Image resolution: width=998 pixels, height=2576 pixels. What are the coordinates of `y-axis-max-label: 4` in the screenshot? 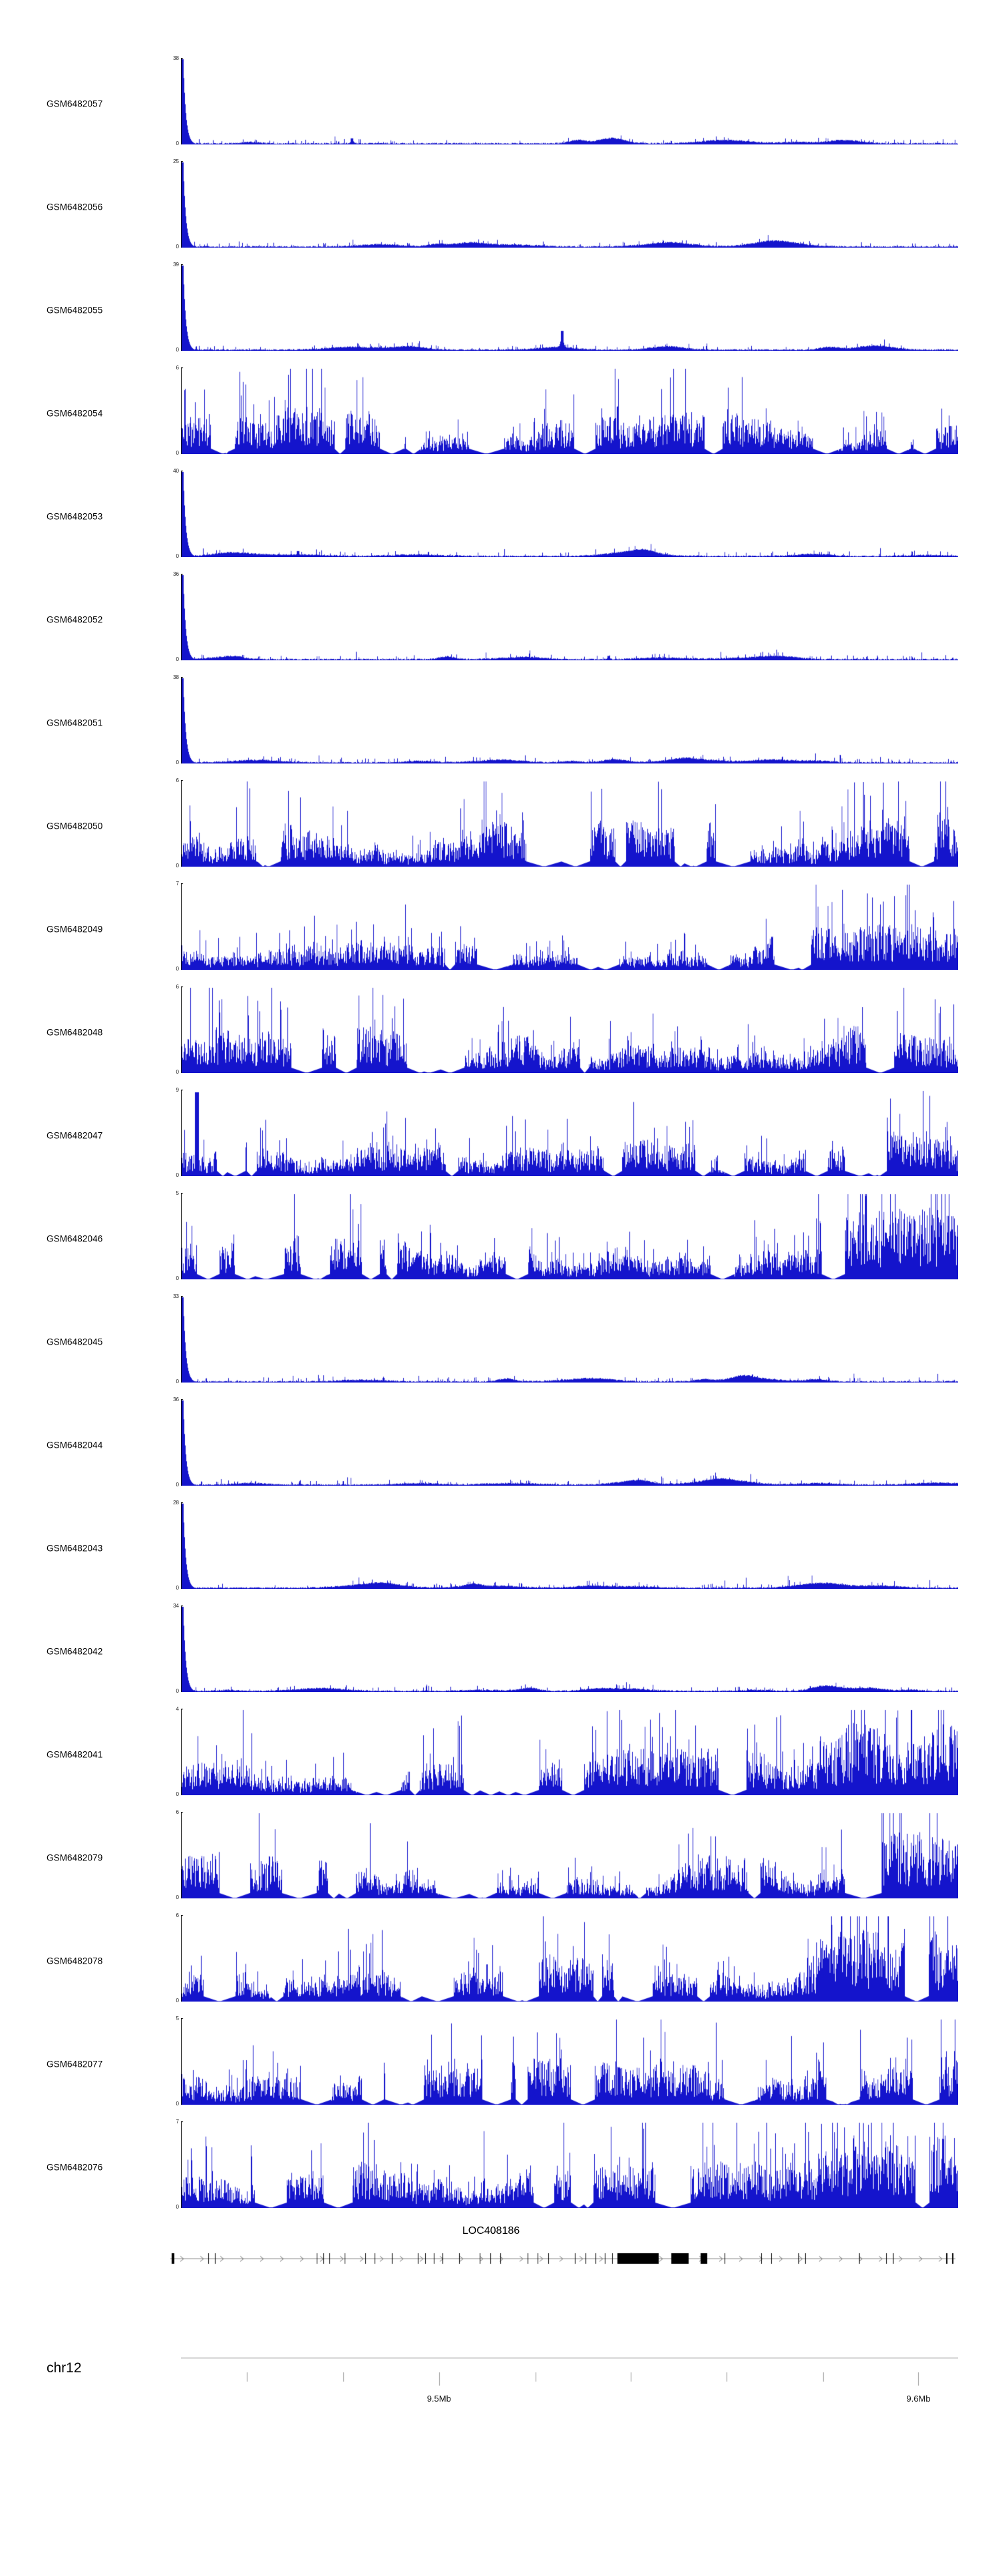 It's located at (177, 1709).